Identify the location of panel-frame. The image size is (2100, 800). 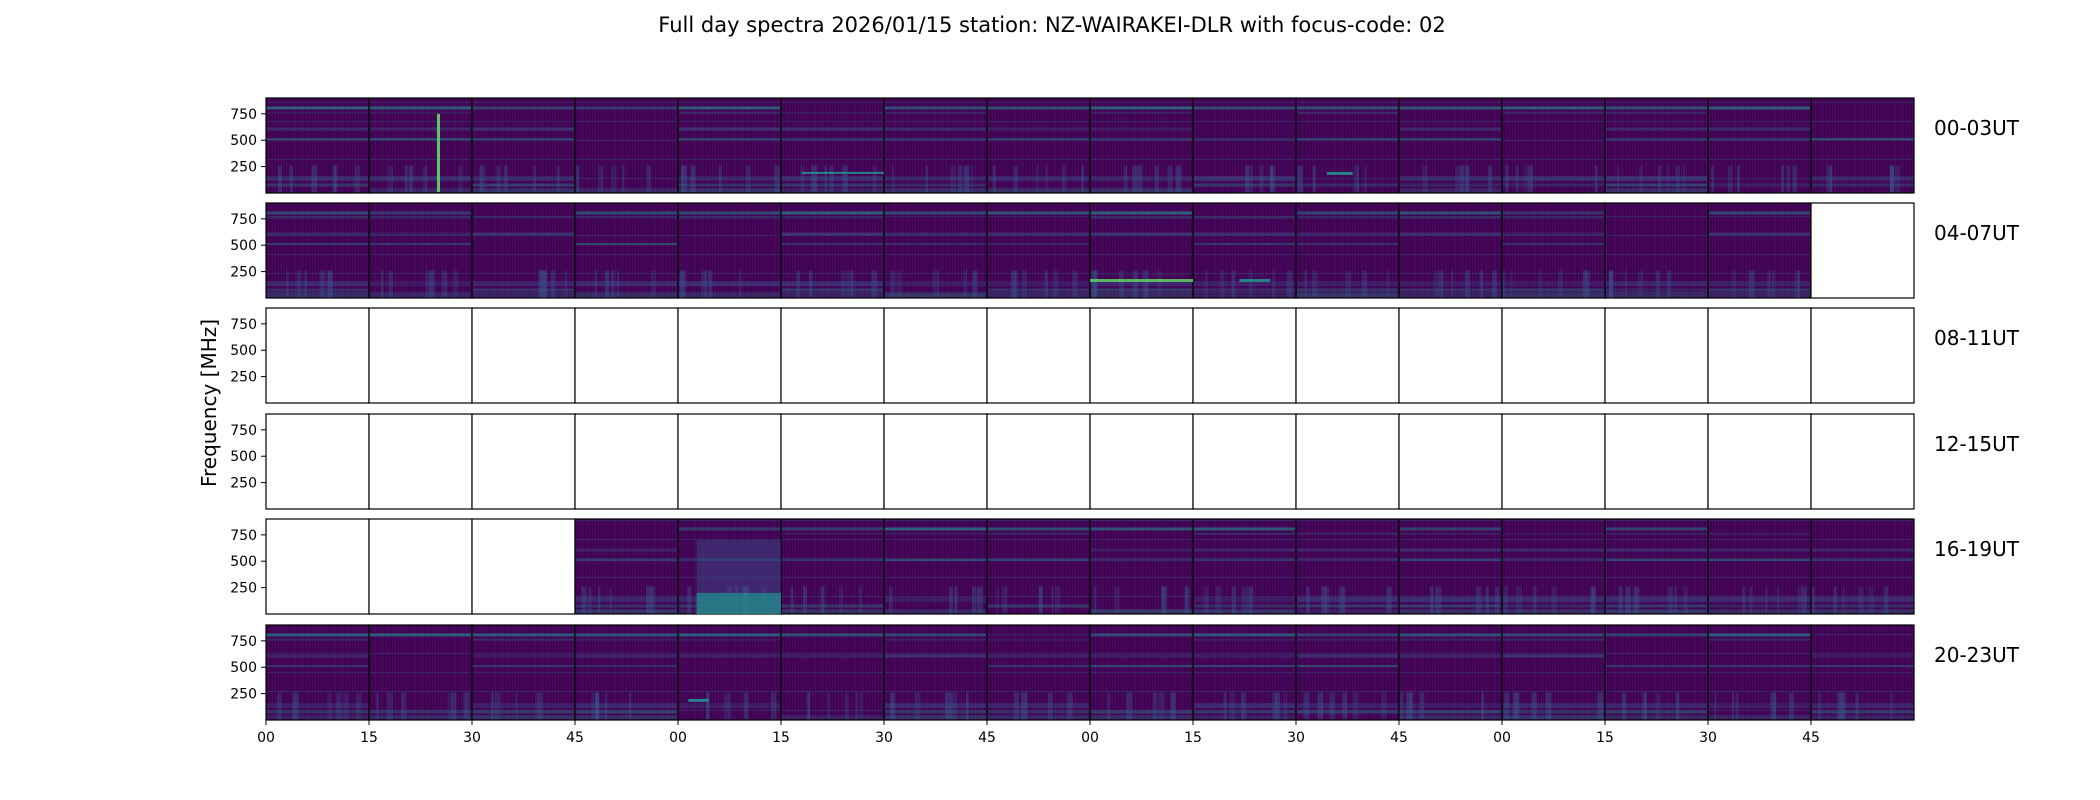
(1862, 672).